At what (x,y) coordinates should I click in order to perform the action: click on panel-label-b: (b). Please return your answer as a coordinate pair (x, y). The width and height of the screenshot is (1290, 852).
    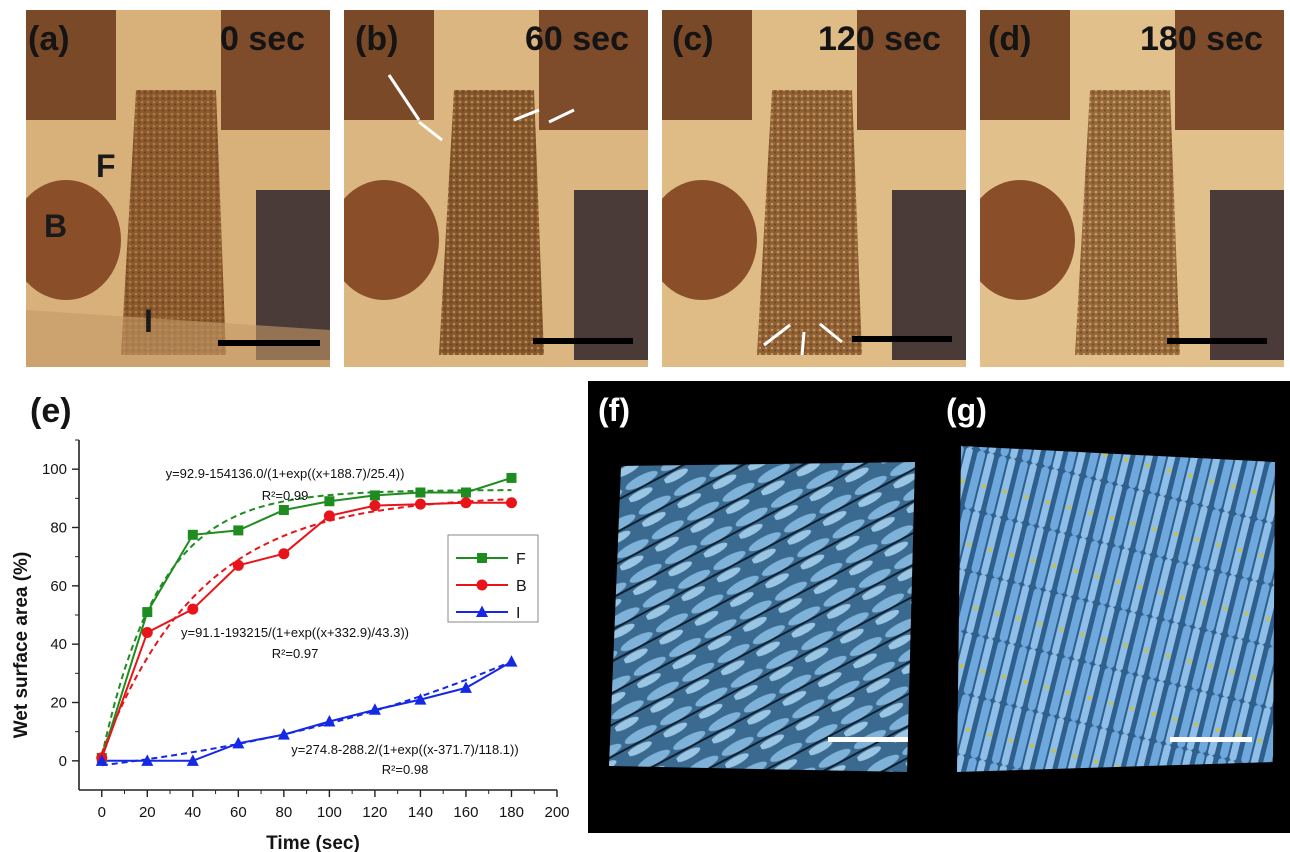
    Looking at the image, I should click on (377, 39).